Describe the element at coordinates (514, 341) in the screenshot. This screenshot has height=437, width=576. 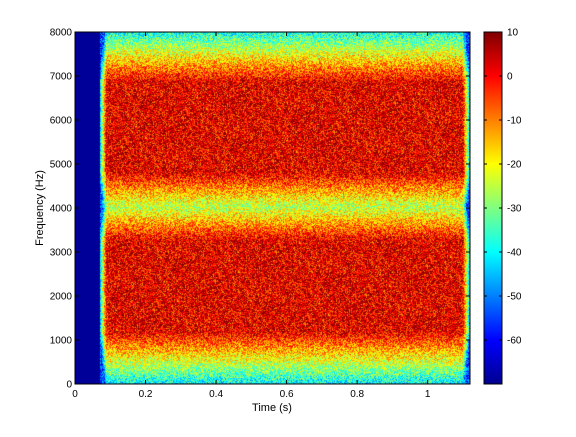
I see `colorbar-tick-label: -60` at that location.